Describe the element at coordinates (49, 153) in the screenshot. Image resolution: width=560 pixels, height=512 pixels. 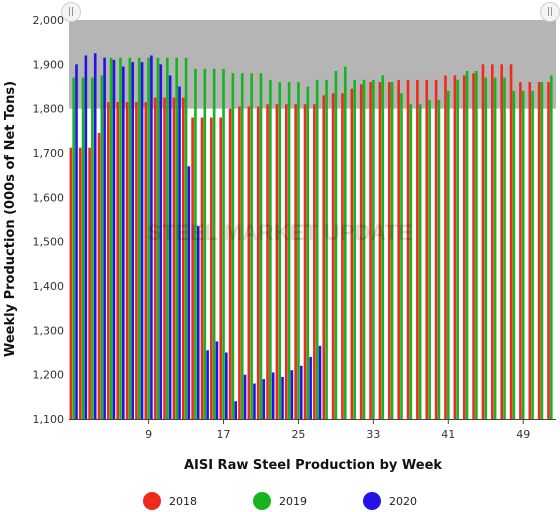
I see `y-tick-label: 1,700` at that location.